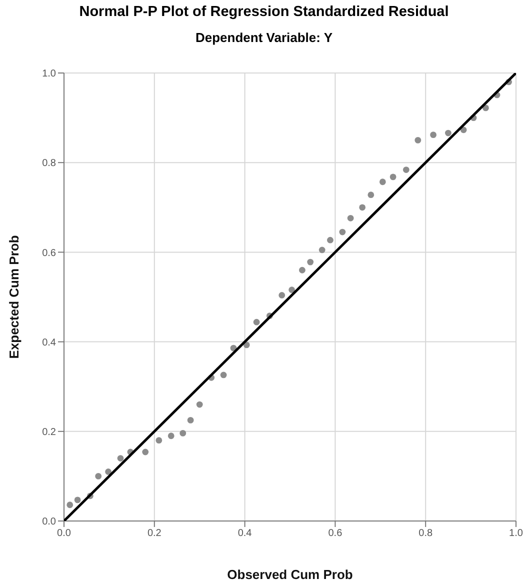 This screenshot has width=528, height=583. Describe the element at coordinates (49, 522) in the screenshot. I see `y-tick-label: 0.0` at that location.